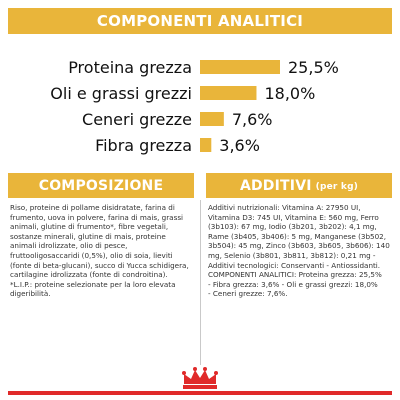 The height and width of the screenshot is (400, 400). I want to click on analytical-components-banner: COMPONENTI ANALITICI, so click(200, 21).